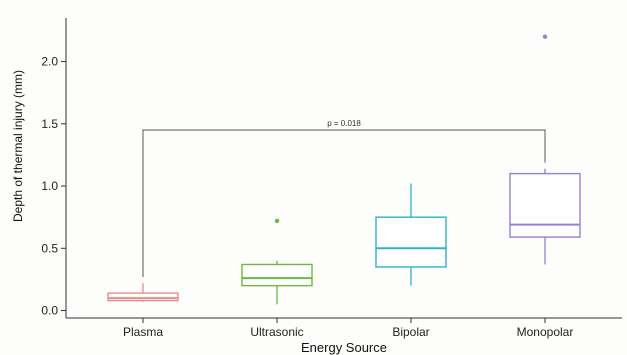 This screenshot has height=355, width=627. What do you see at coordinates (344, 123) in the screenshot?
I see `p-value-label: p = 0.018` at bounding box center [344, 123].